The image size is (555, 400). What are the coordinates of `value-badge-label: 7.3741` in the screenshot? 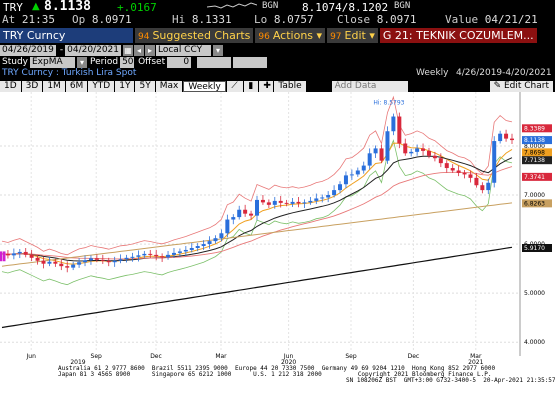 It's located at (534, 177).